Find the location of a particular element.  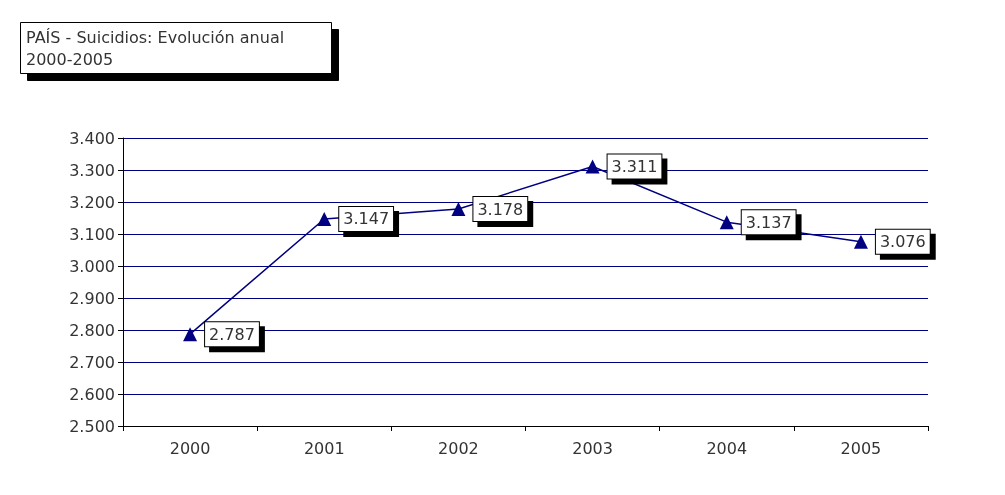

y-tick-label: 2.600 is located at coordinates (92, 394).